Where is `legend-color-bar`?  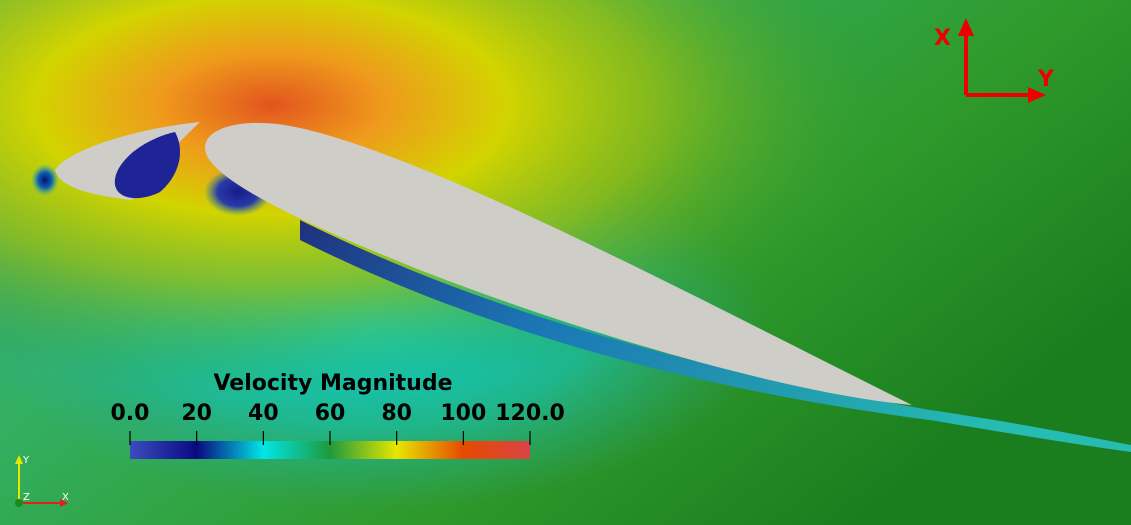
legend-color-bar is located at coordinates (330, 450).